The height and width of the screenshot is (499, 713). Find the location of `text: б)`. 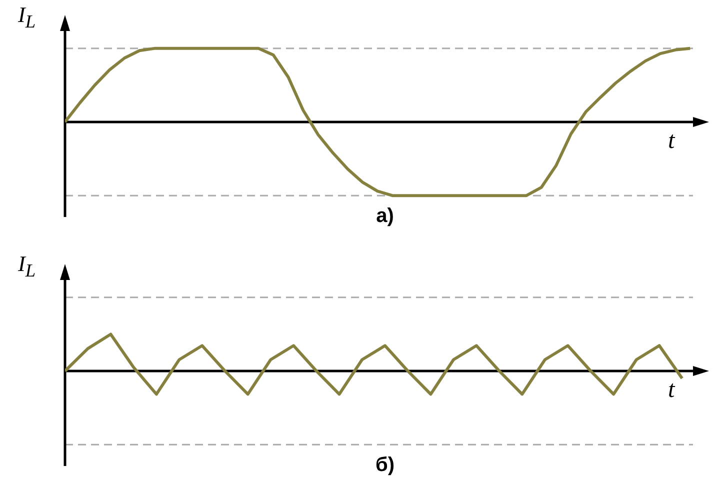

text: б) is located at coordinates (385, 465).